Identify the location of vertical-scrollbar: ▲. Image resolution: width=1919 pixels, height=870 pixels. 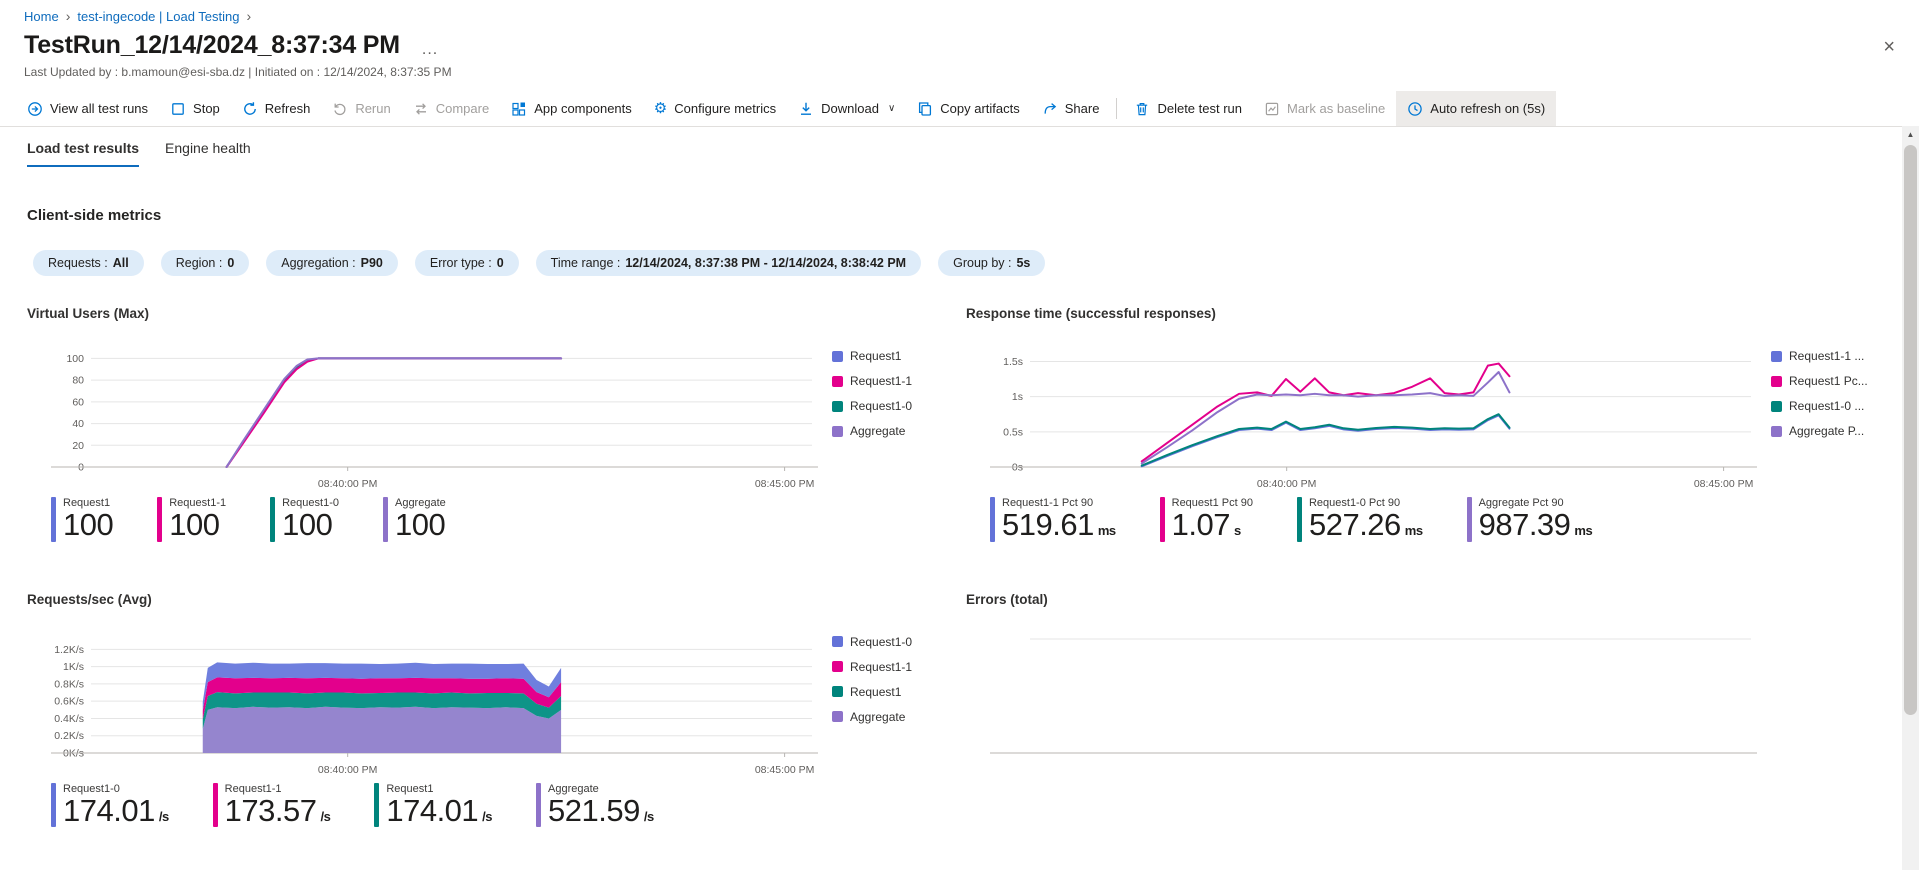
(1910, 498).